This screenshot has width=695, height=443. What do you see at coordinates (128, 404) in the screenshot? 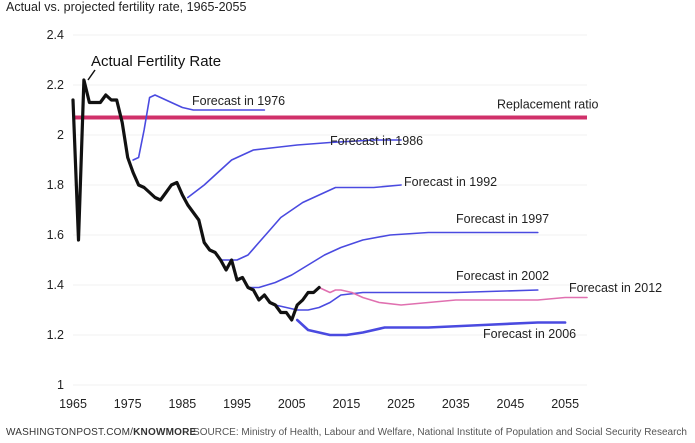
I see `x-tick-label: 1975` at bounding box center [128, 404].